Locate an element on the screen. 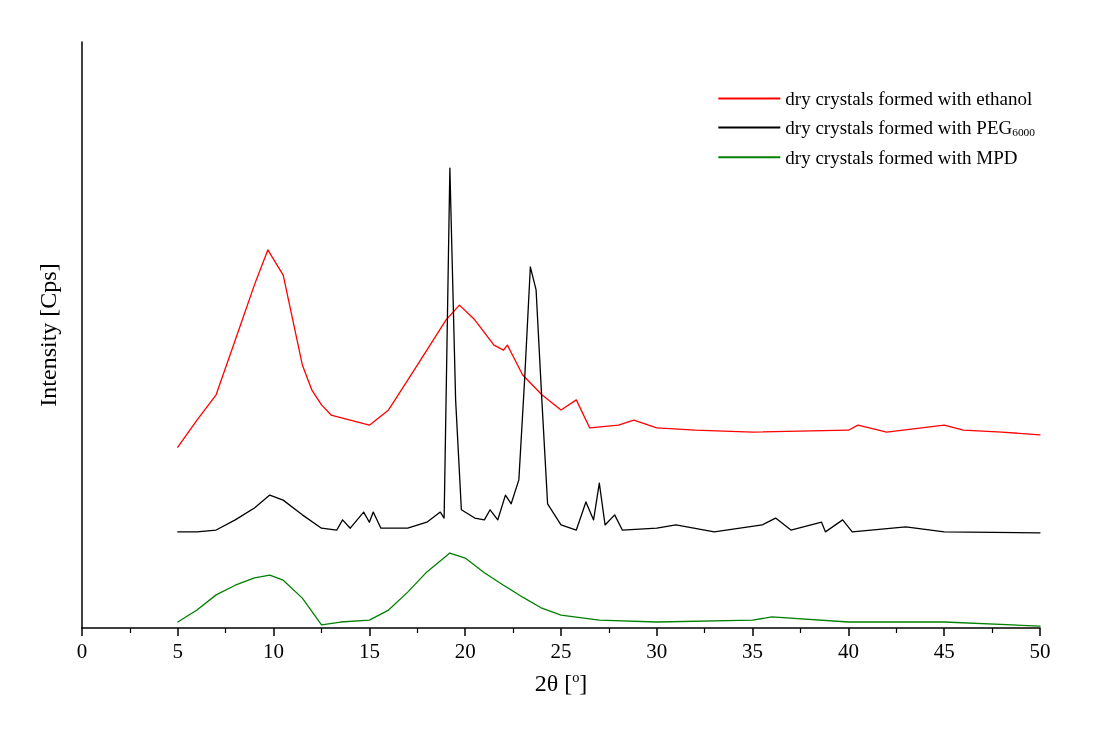 The image size is (1115, 740). x-tick-label: 45 is located at coordinates (944, 650).